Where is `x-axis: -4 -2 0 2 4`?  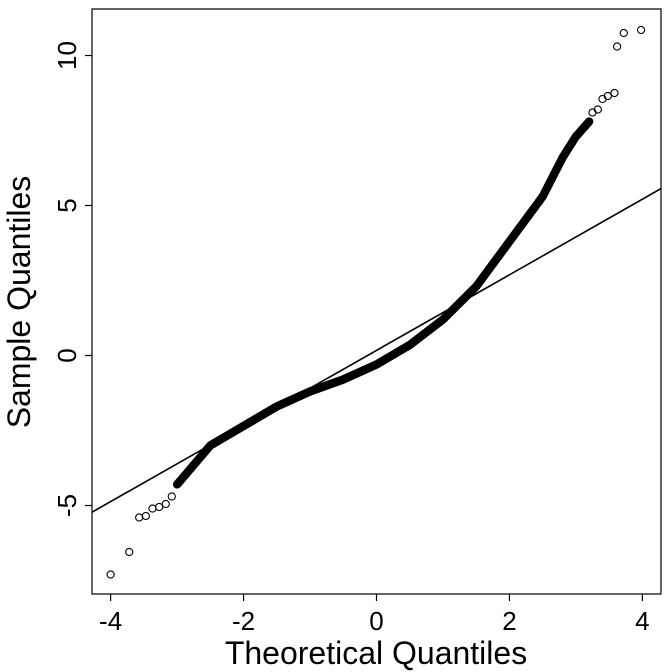
x-axis: -4 -2 0 2 4 is located at coordinates (374, 615).